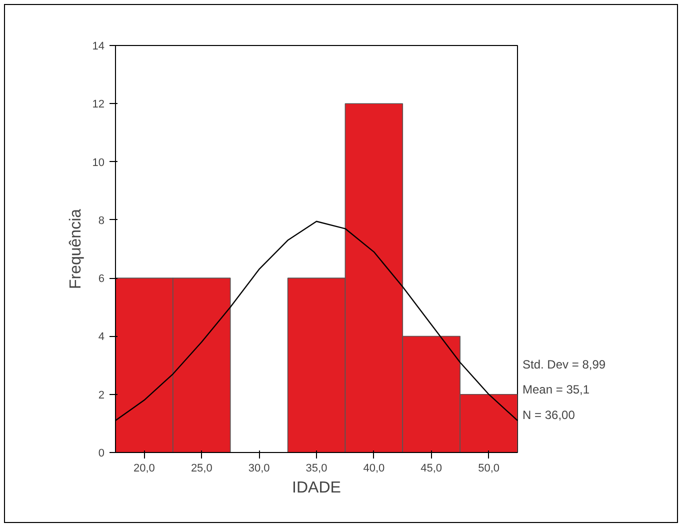 The height and width of the screenshot is (527, 682). Describe the element at coordinates (101, 337) in the screenshot. I see `y-tick-label: 4` at that location.